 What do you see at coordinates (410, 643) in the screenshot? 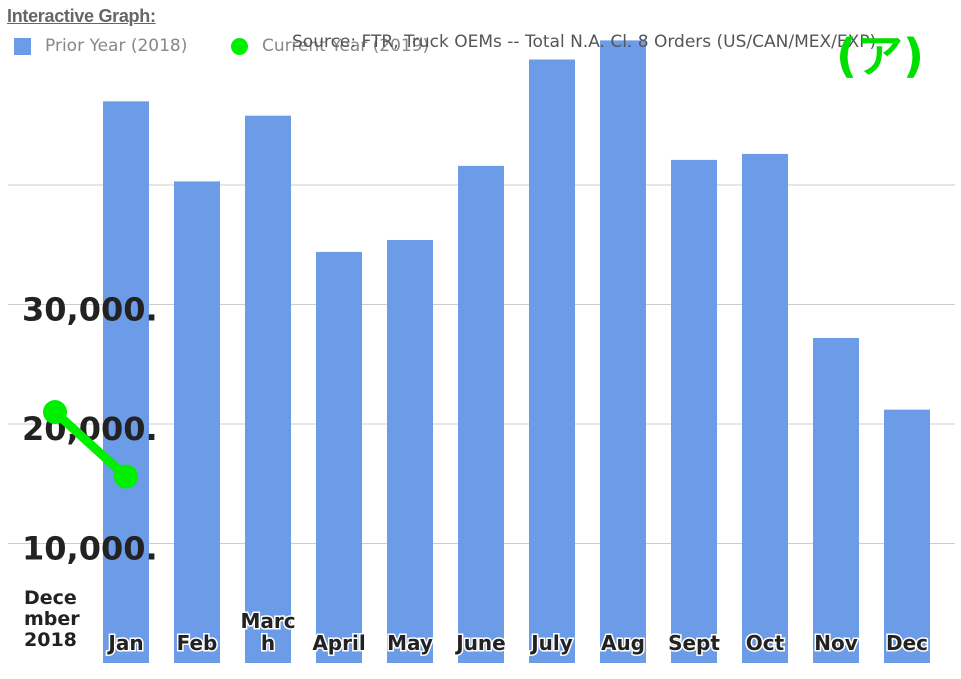
I see `category-label: May` at bounding box center [410, 643].